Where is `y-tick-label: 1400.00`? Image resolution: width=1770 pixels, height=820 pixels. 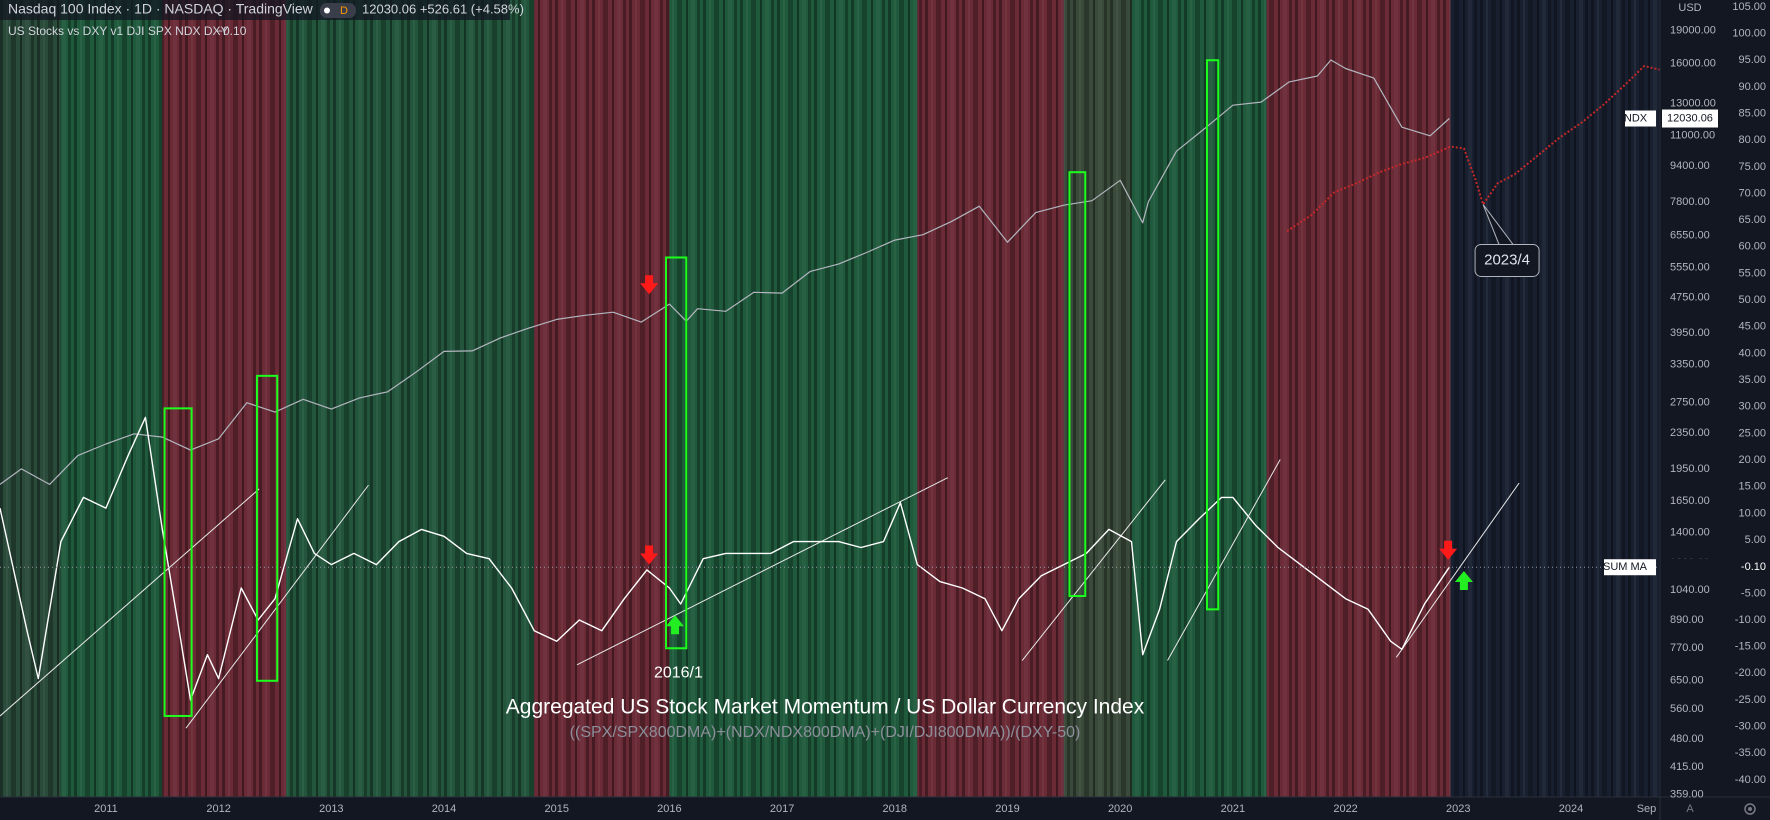 y-tick-label: 1400.00 is located at coordinates (1690, 533).